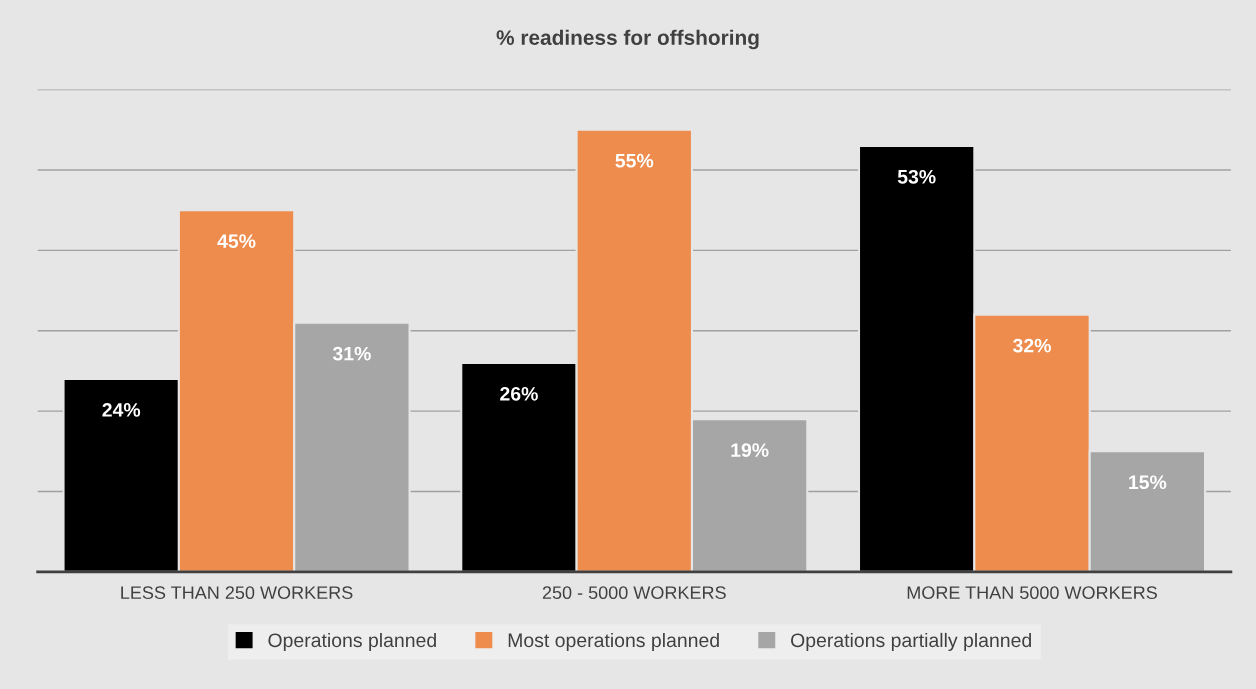 The height and width of the screenshot is (689, 1256). I want to click on data-label: 31%, so click(351, 353).